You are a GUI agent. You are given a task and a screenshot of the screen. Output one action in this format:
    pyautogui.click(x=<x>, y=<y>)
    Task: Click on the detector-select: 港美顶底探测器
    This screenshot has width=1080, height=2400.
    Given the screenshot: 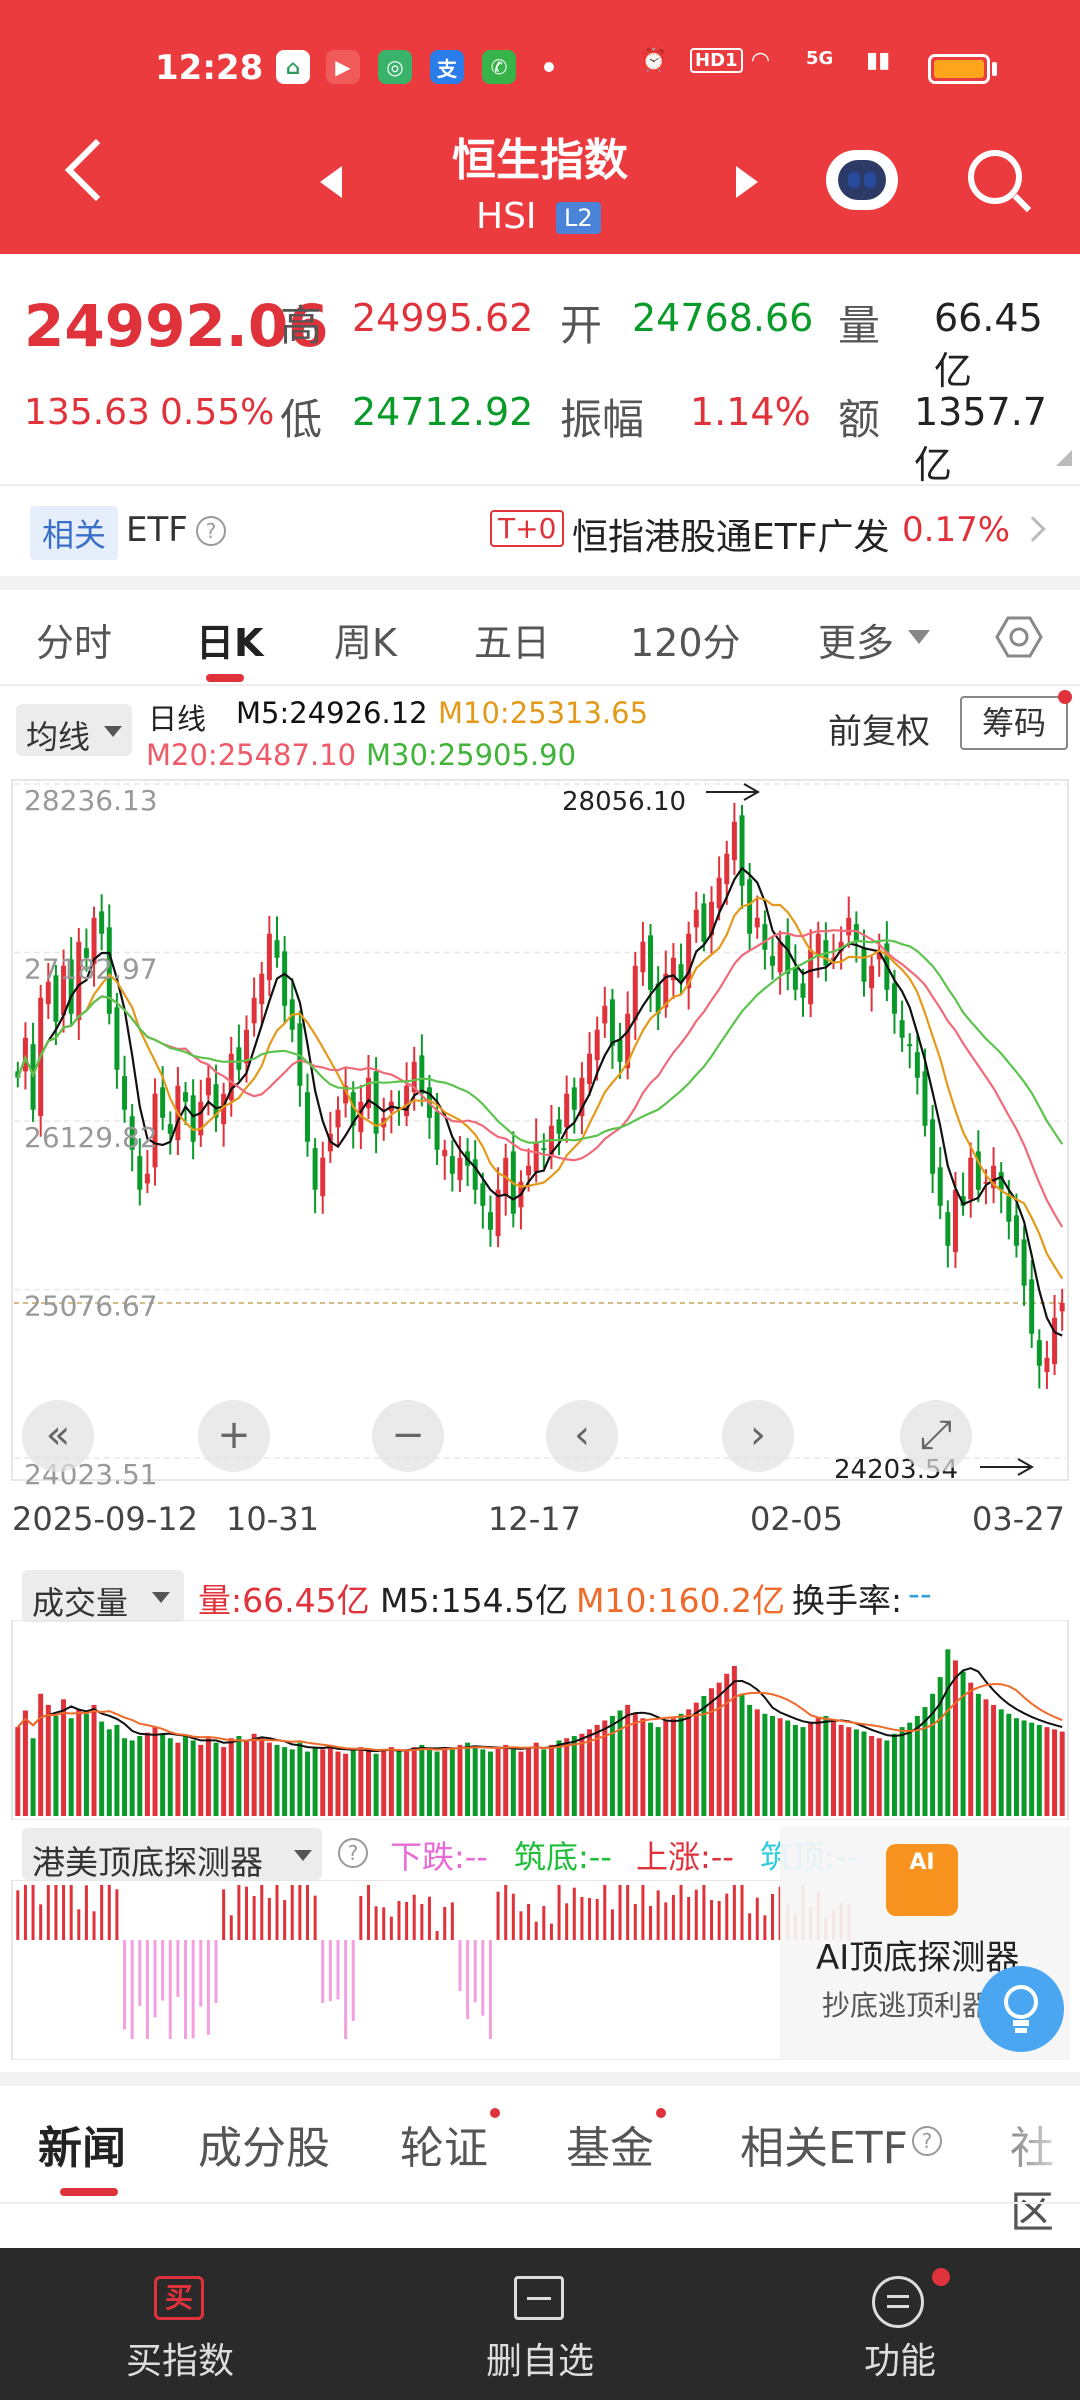 What is the action you would take?
    pyautogui.click(x=172, y=1855)
    